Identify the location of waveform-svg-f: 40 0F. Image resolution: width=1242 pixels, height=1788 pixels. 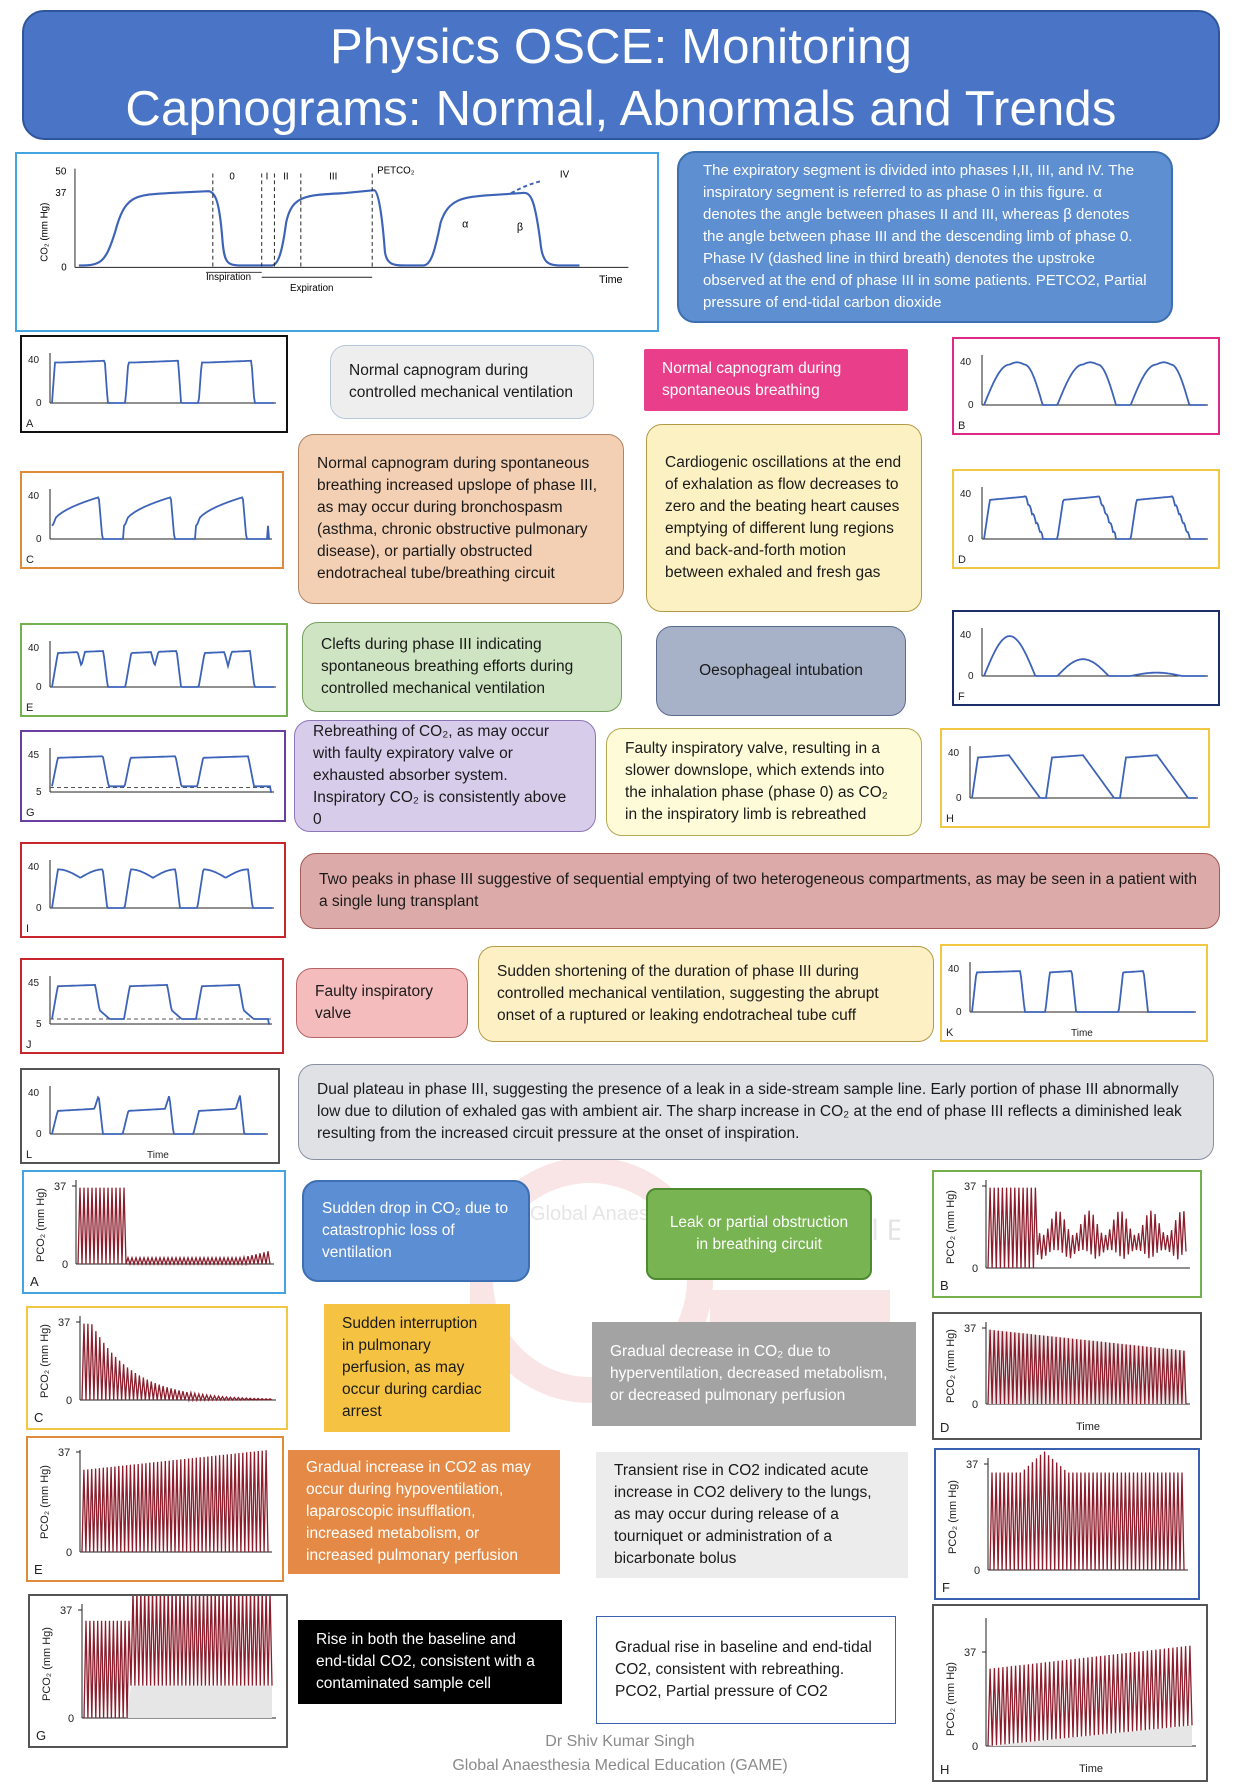
(1083, 665).